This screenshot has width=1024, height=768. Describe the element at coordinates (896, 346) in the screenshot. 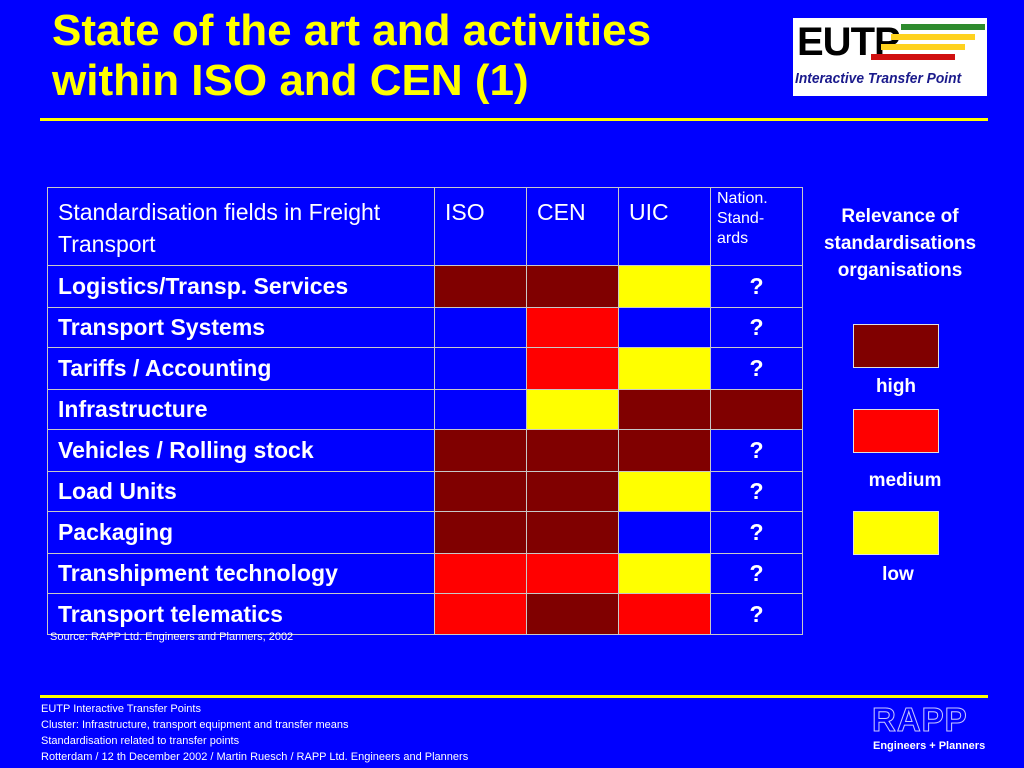

I see `legend-swatch-high` at that location.